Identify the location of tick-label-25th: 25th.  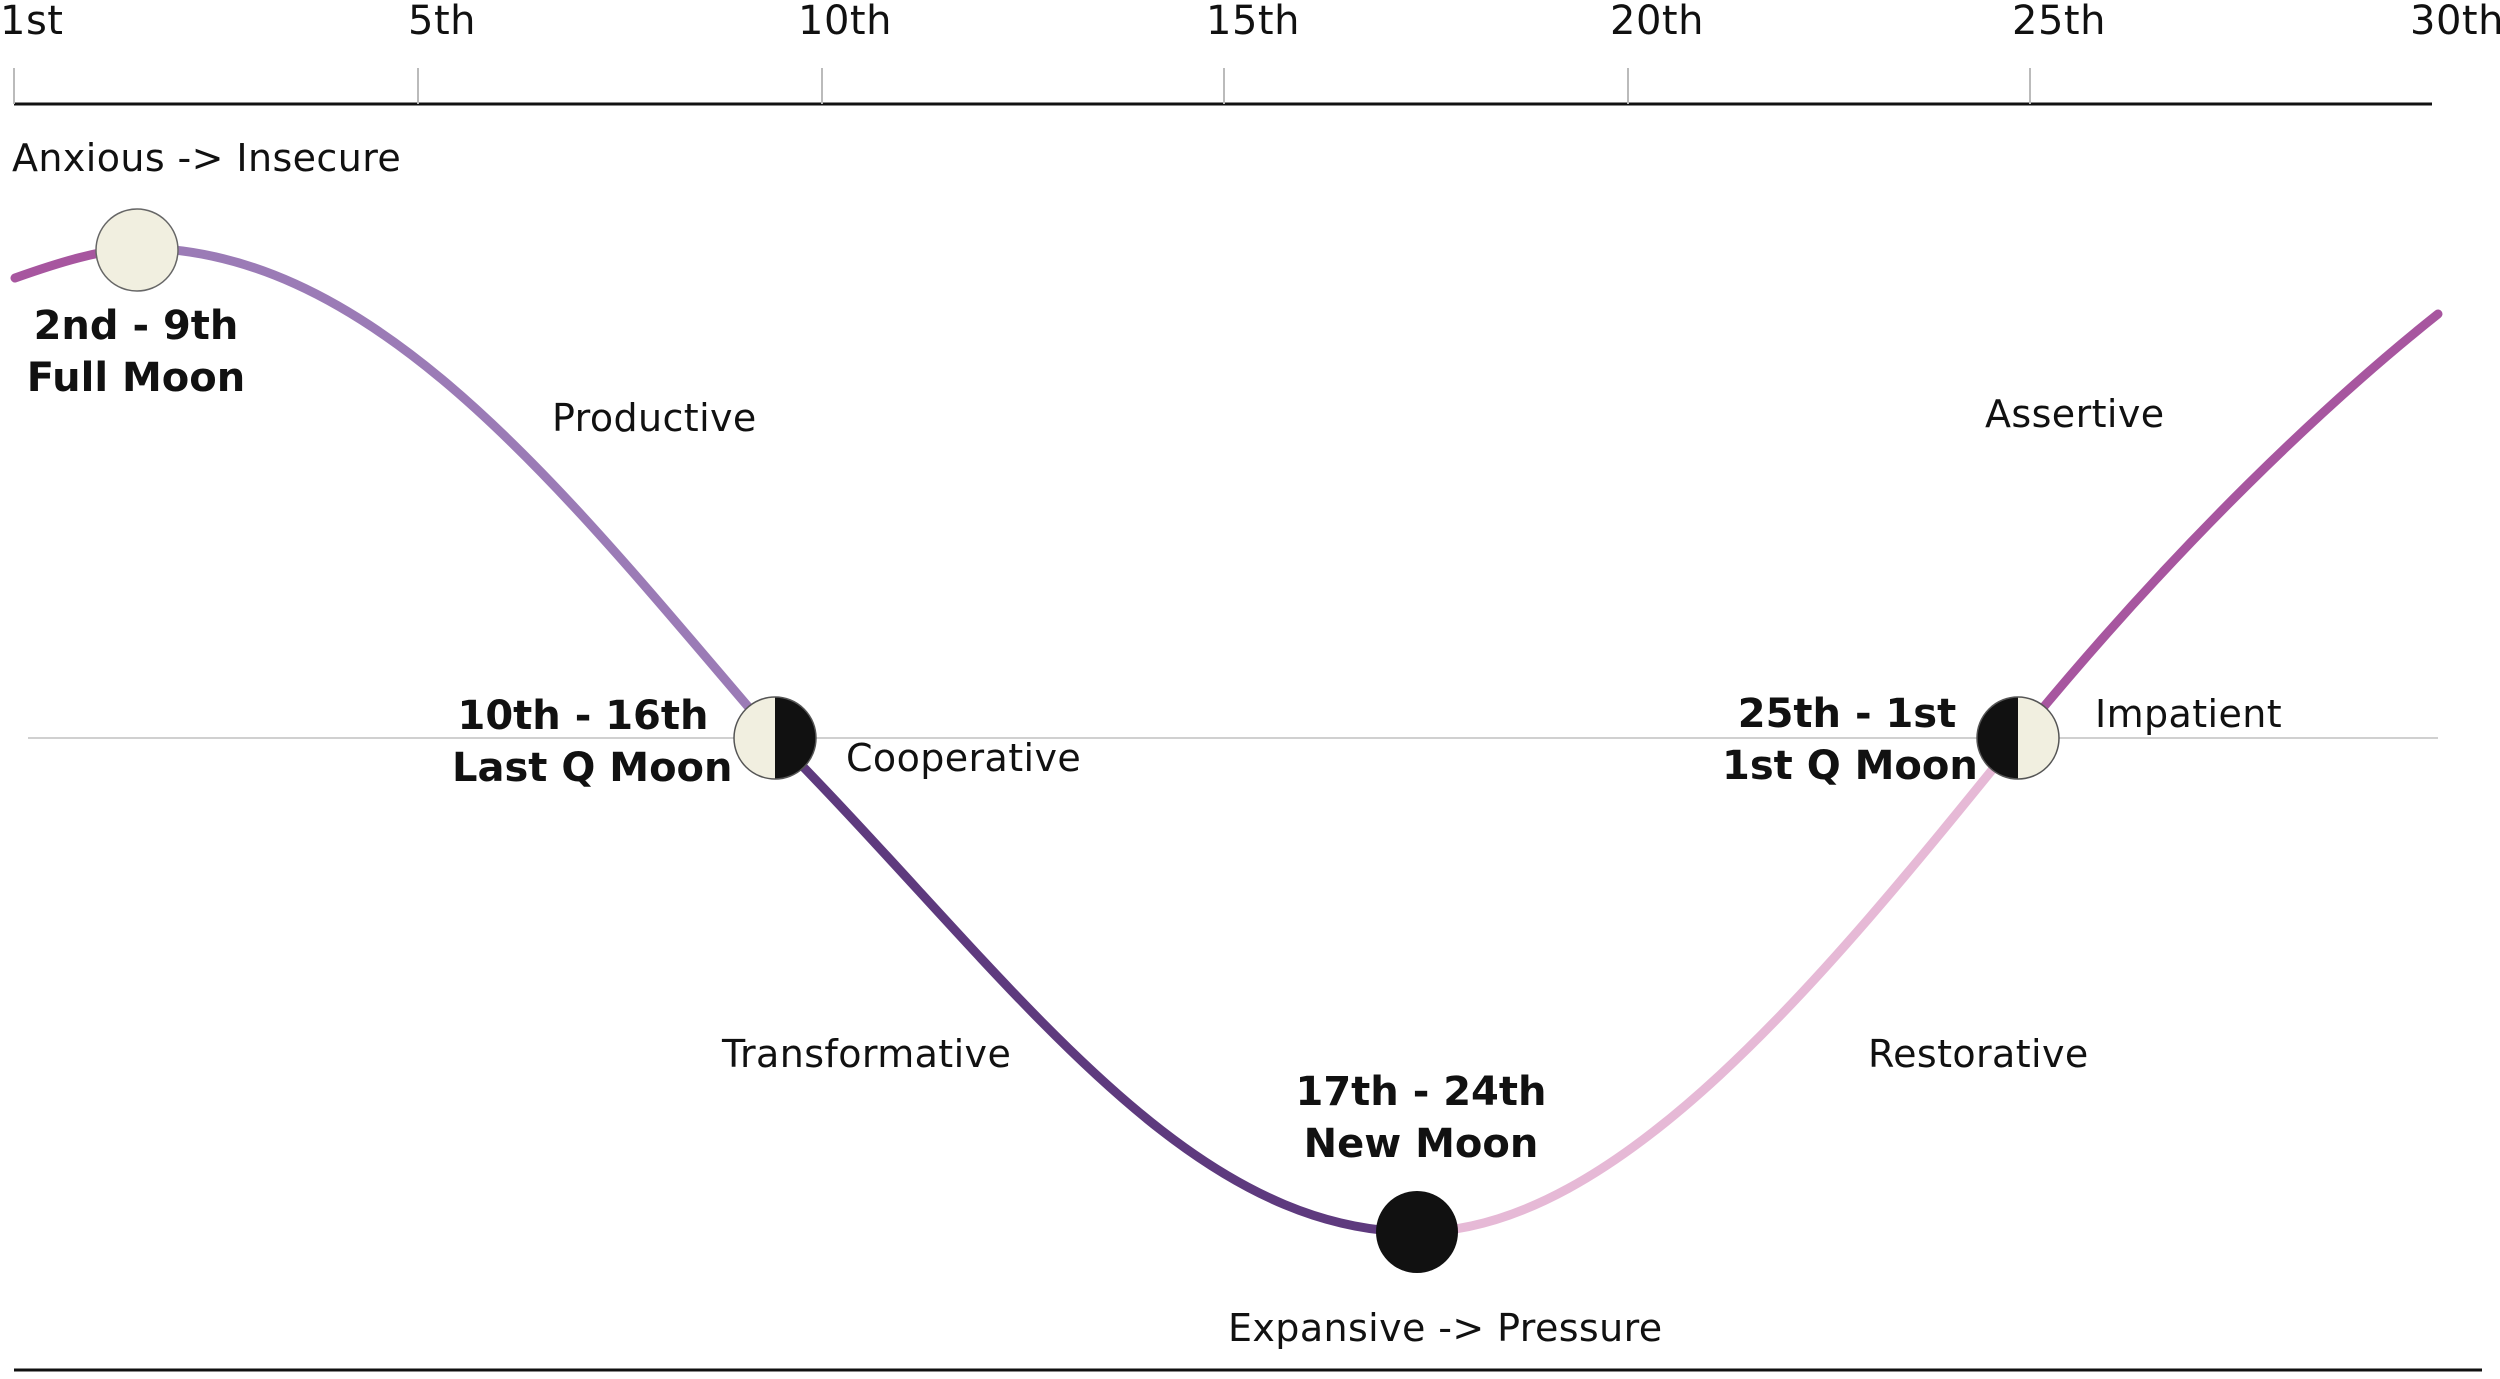
(2059, 22).